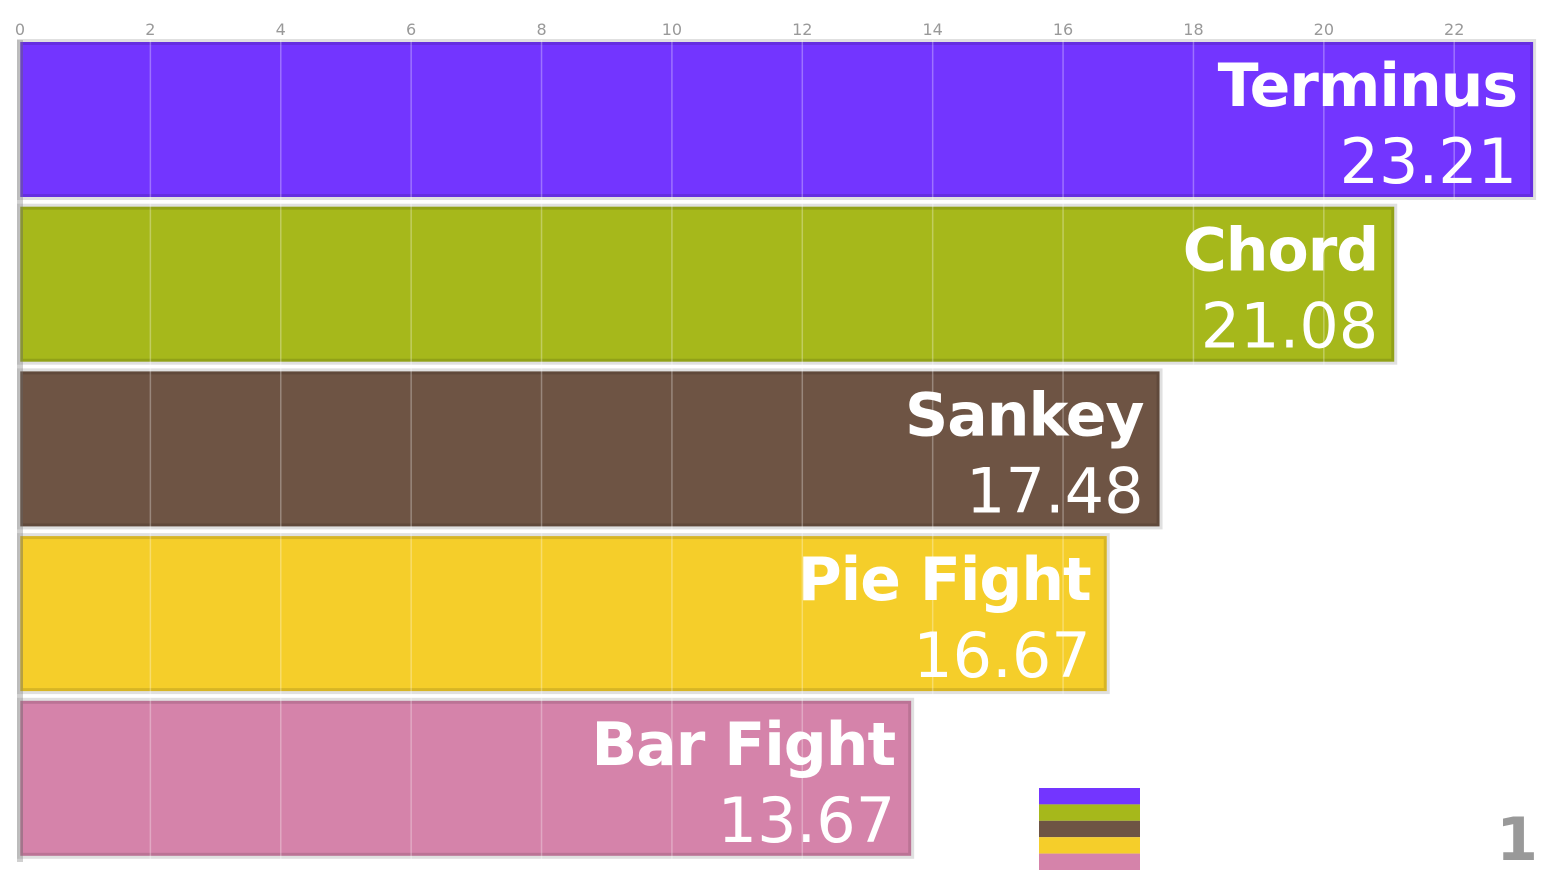 This screenshot has width=1568, height=890. Describe the element at coordinates (411, 29) in the screenshot. I see `x-tick-label: 6` at that location.